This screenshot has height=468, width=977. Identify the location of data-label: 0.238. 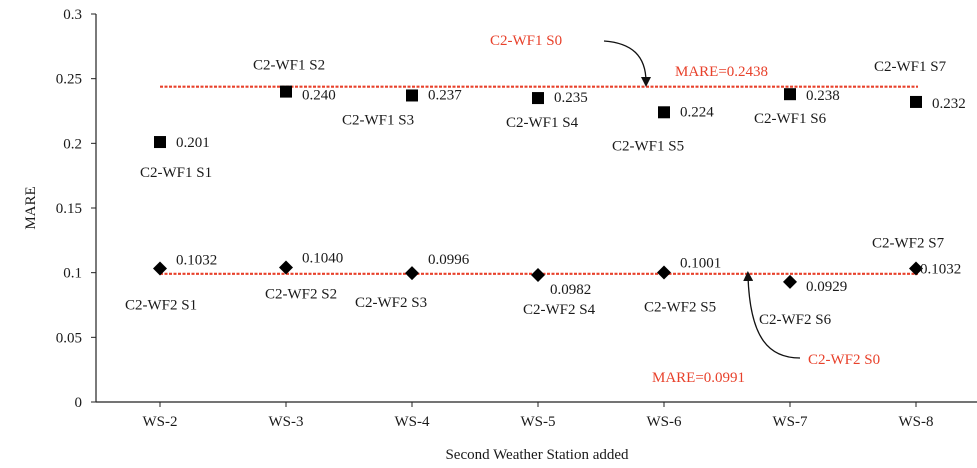
(823, 96).